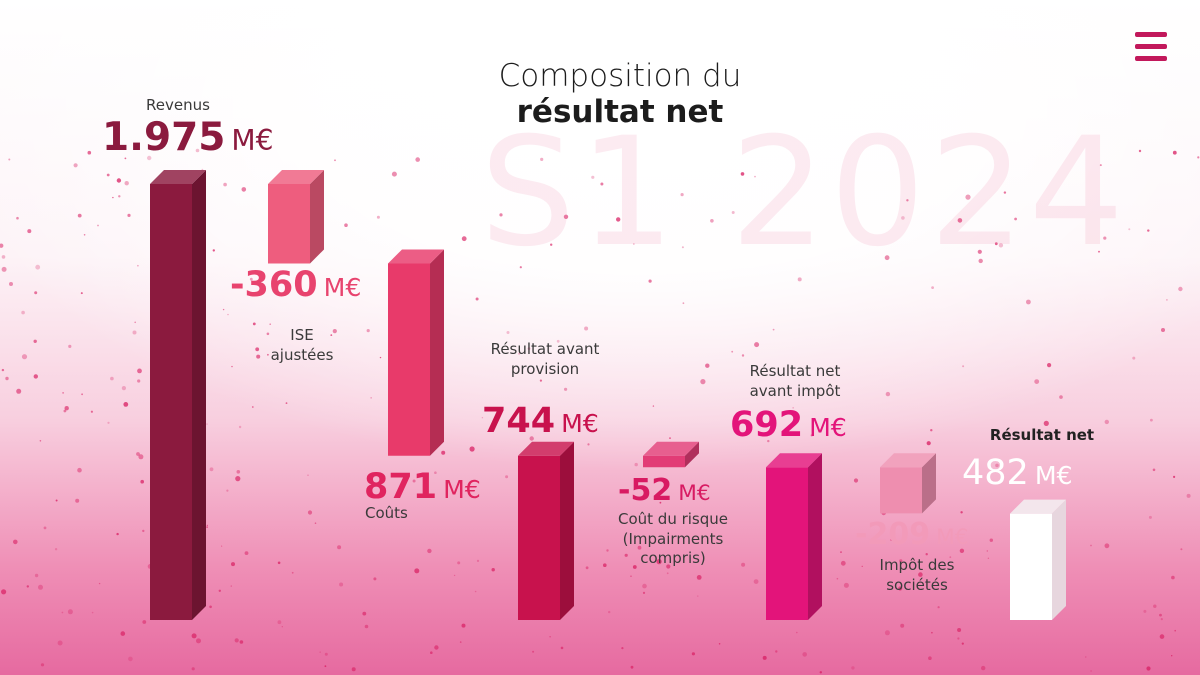  I want to click on bar-cout_du_risque, so click(671, 454).